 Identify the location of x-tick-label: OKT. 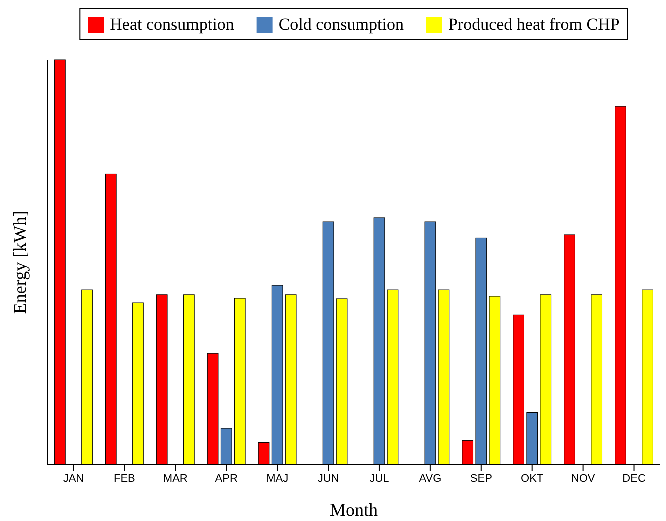
(532, 478).